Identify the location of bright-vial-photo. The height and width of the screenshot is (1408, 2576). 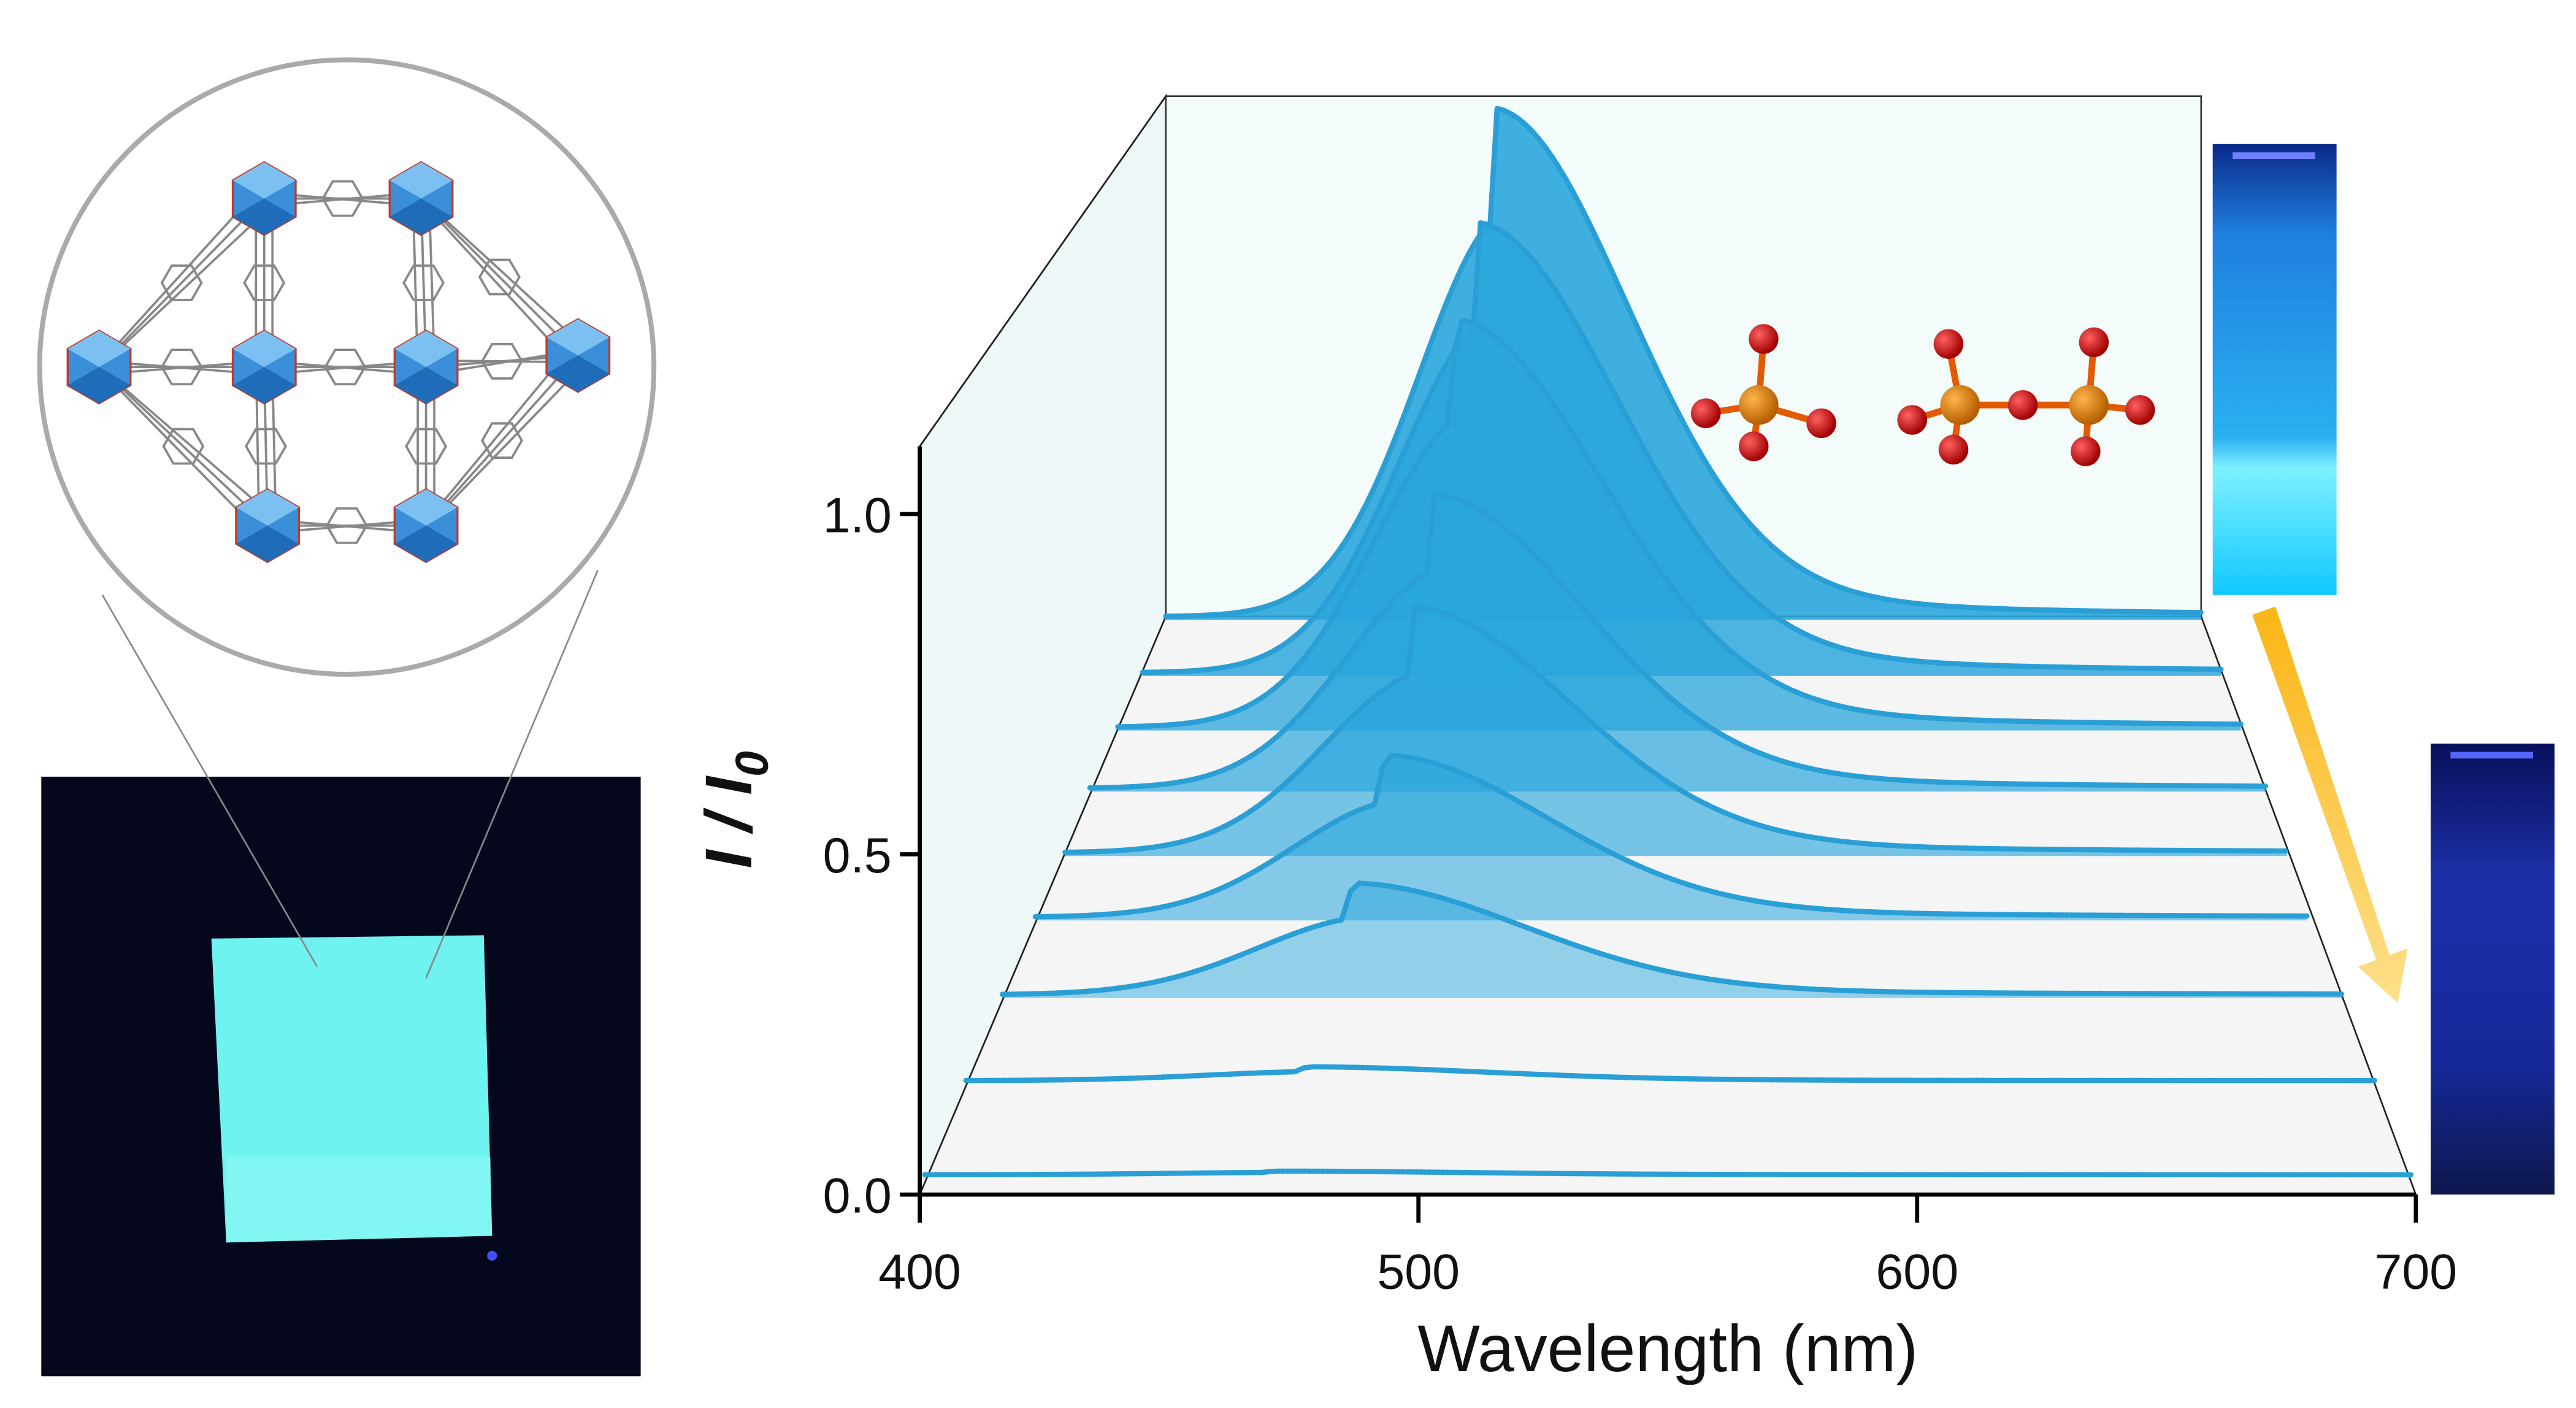
(2274, 369).